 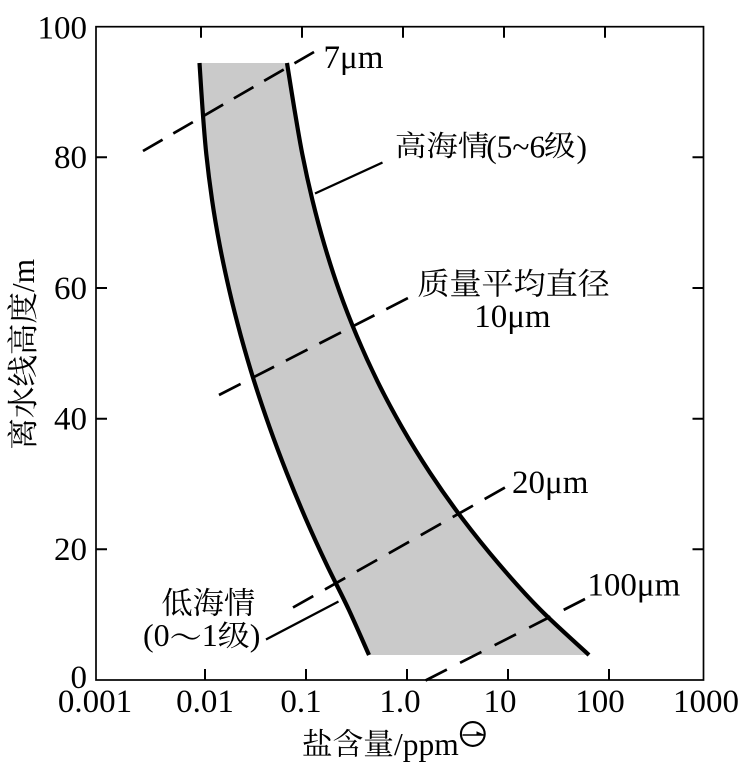 I want to click on svg-text: (0, so click(x=156, y=635).